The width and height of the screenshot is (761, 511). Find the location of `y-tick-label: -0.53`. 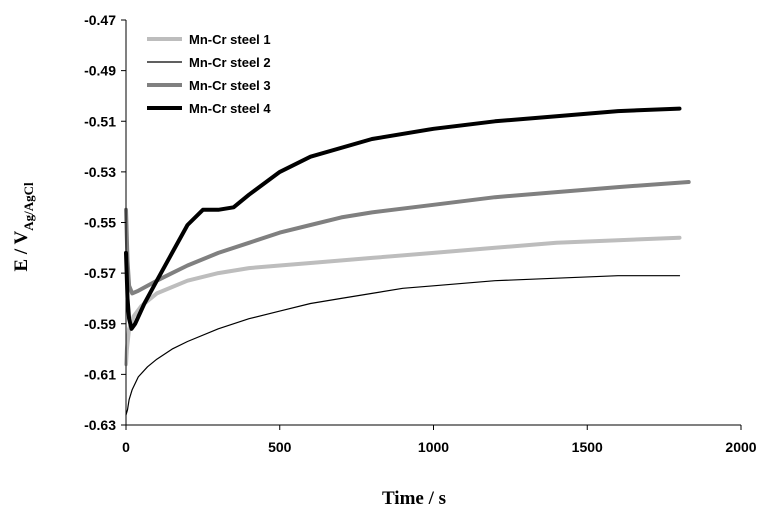

y-tick-label: -0.53 is located at coordinates (100, 172).